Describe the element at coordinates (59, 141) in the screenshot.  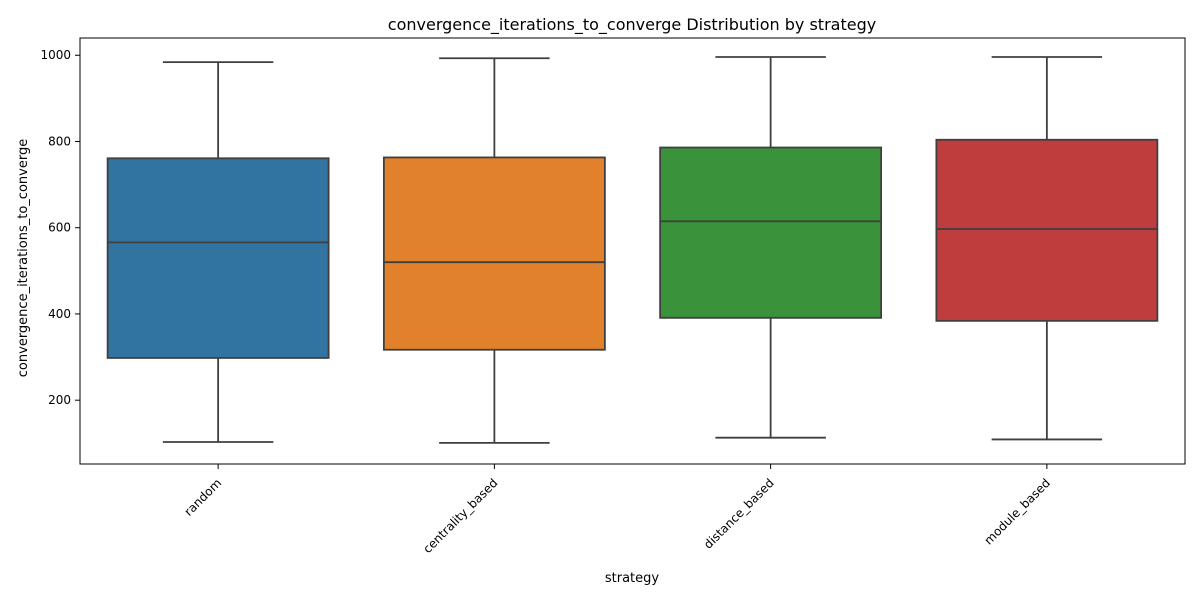
I see `y-tick-label: 800` at that location.